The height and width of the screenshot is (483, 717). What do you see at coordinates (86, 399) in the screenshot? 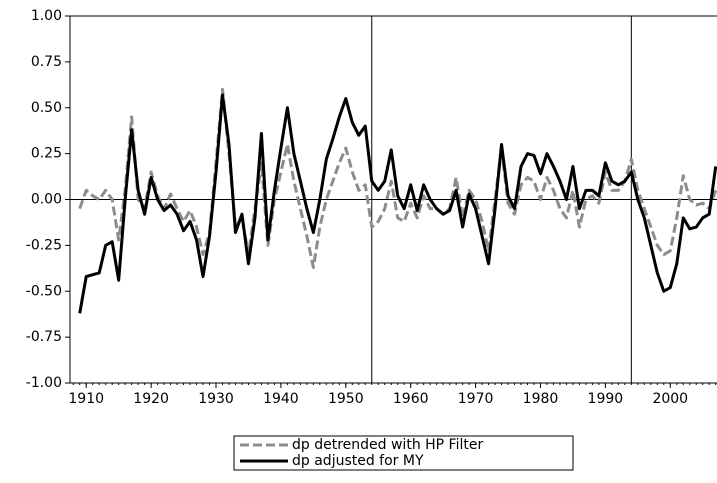
I see `x-tick-label: 1910` at bounding box center [86, 399].